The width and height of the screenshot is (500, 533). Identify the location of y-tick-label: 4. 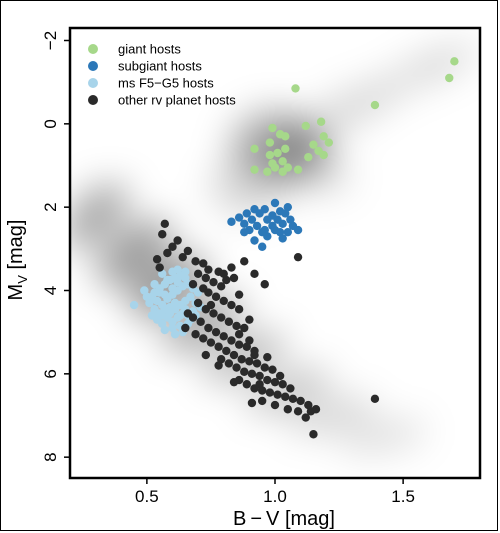
(50, 290).